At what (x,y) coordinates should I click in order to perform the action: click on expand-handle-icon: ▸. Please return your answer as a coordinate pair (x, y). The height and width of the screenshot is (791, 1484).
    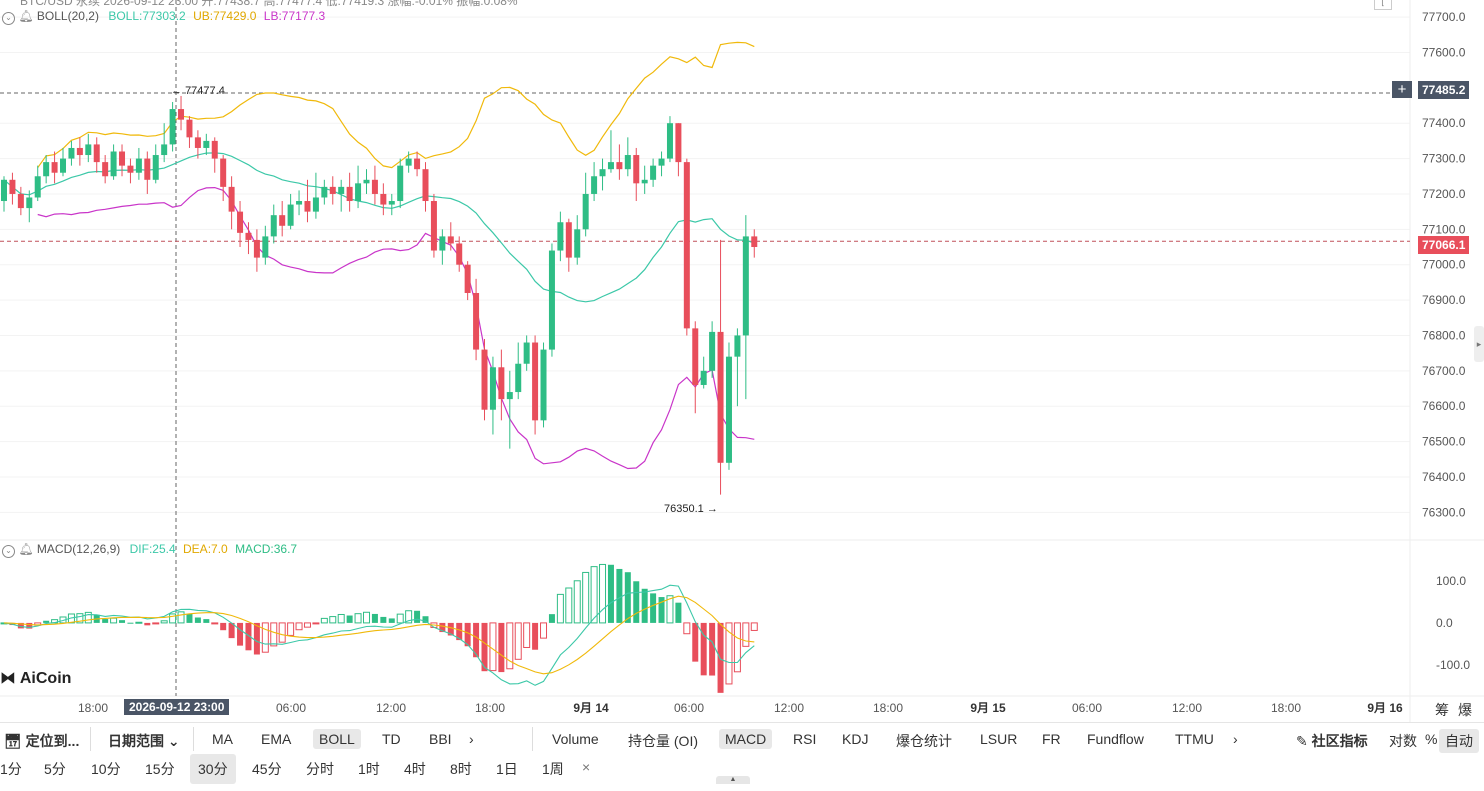
    Looking at the image, I should click on (1479, 344).